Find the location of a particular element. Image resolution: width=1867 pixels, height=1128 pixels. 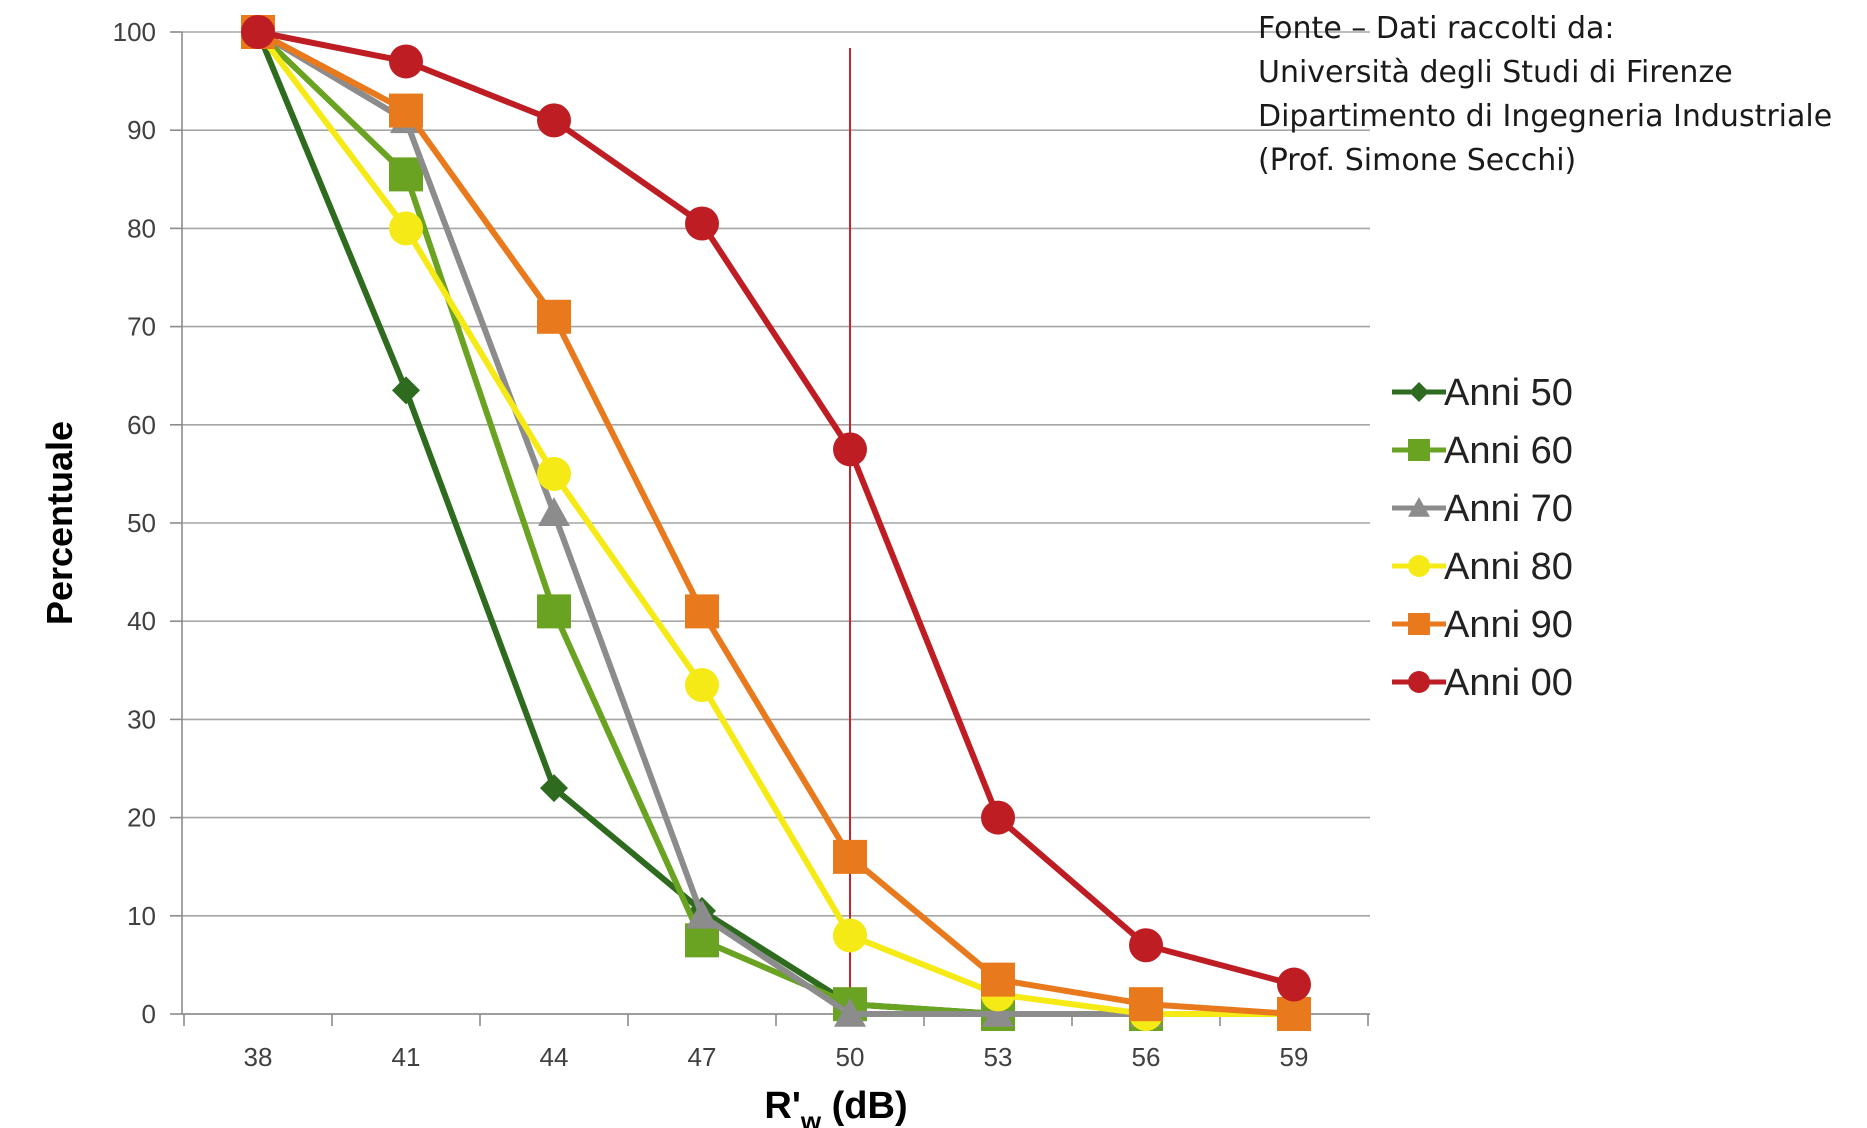

x-tick-label: 53 is located at coordinates (998, 1057).